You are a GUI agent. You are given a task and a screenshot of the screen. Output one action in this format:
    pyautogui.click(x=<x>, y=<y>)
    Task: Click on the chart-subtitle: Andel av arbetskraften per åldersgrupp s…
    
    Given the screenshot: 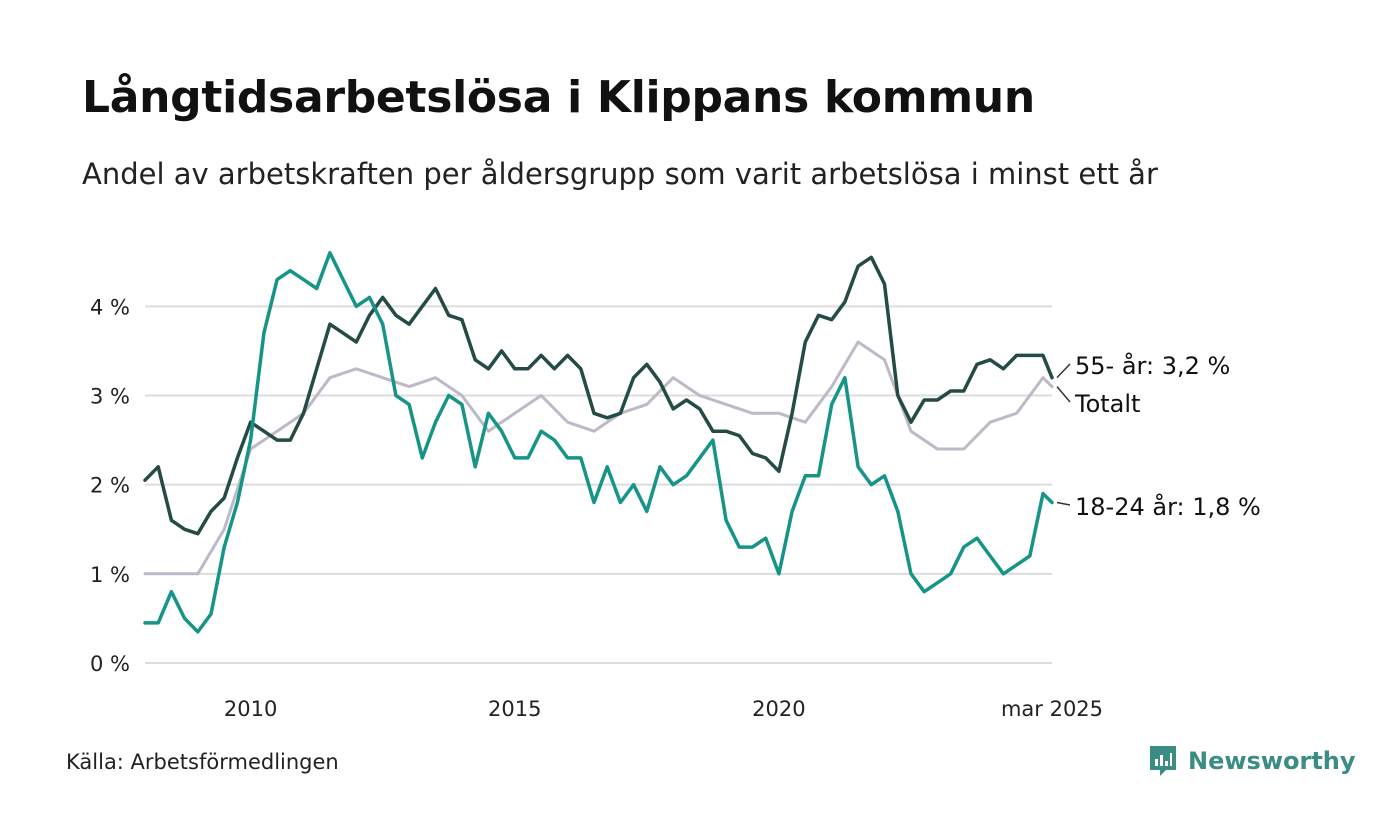 What is the action you would take?
    pyautogui.click(x=620, y=174)
    